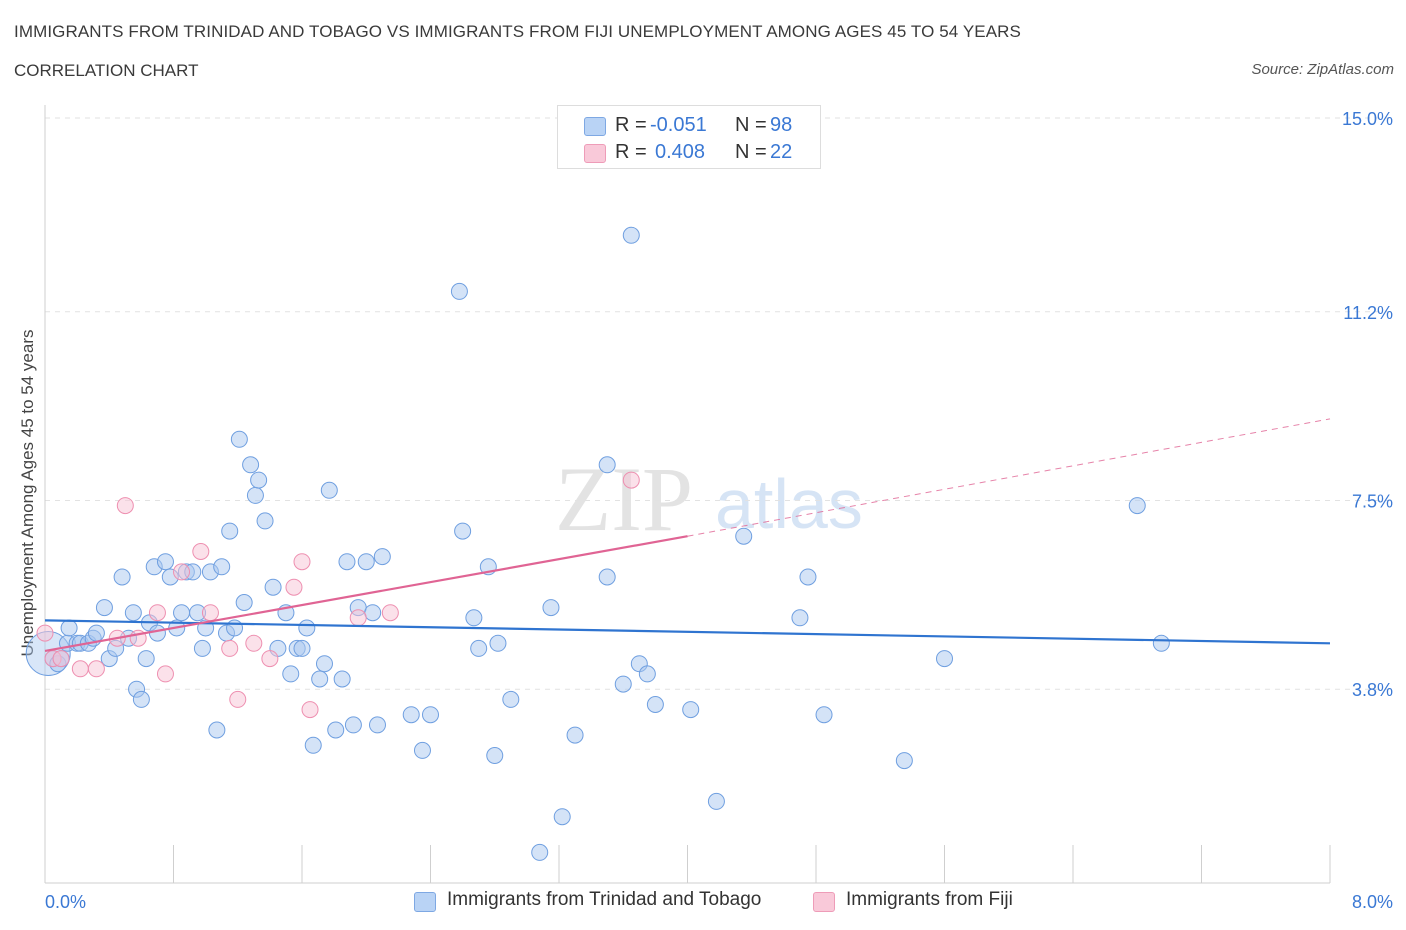 The height and width of the screenshot is (930, 1406). Describe the element at coordinates (27, 493) in the screenshot. I see `y-axis-label: Unemployment Among Ages 45 to 54 years` at that location.